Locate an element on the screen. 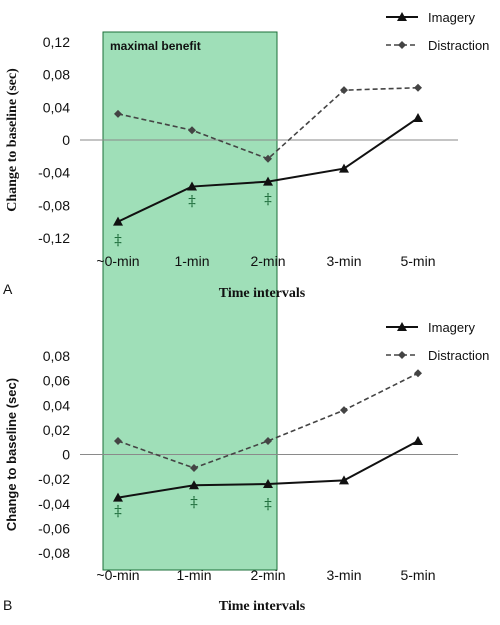 This screenshot has width=500, height=625. panel-a-ytick-label: 0,04 is located at coordinates (56, 107).